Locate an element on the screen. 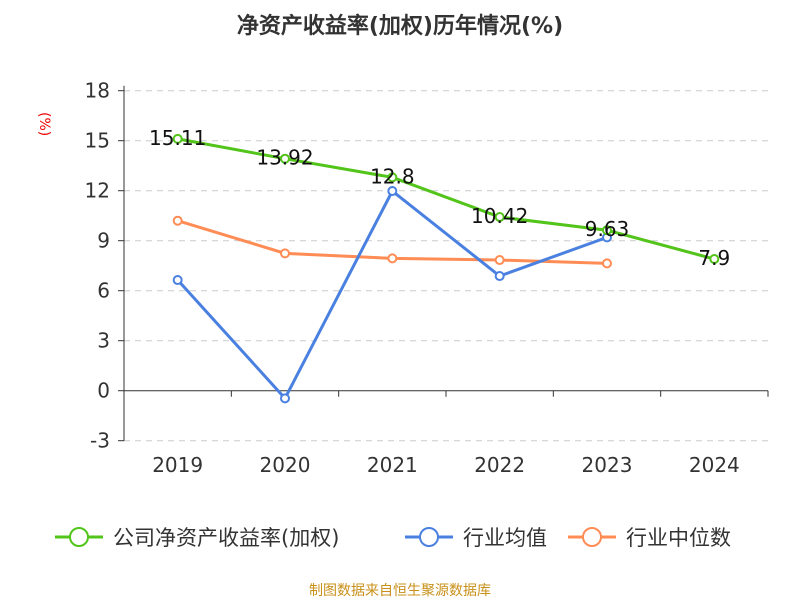 This screenshot has width=800, height=600. data-label: 10.42 is located at coordinates (499, 216).